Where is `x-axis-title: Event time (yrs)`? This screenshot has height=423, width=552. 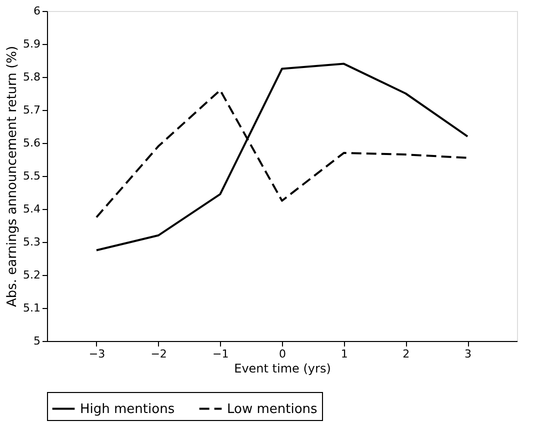
x-axis-title: Event time (yrs) is located at coordinates (282, 369).